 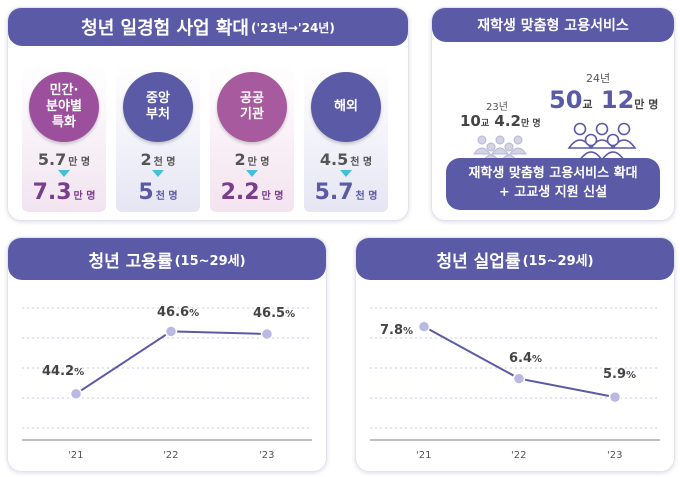 What do you see at coordinates (171, 455) in the screenshot?
I see `x-tick-label: '22` at bounding box center [171, 455].